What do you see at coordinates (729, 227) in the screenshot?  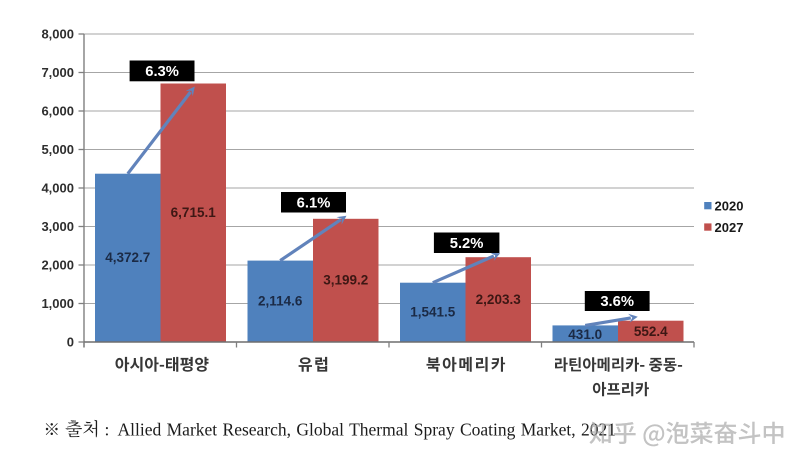 I see `svg-text: 2027` at bounding box center [729, 227].